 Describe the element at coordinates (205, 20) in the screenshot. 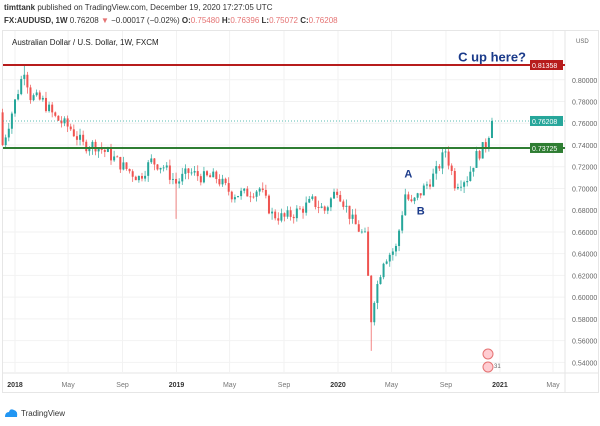

I see `open-value: 0.75480` at that location.